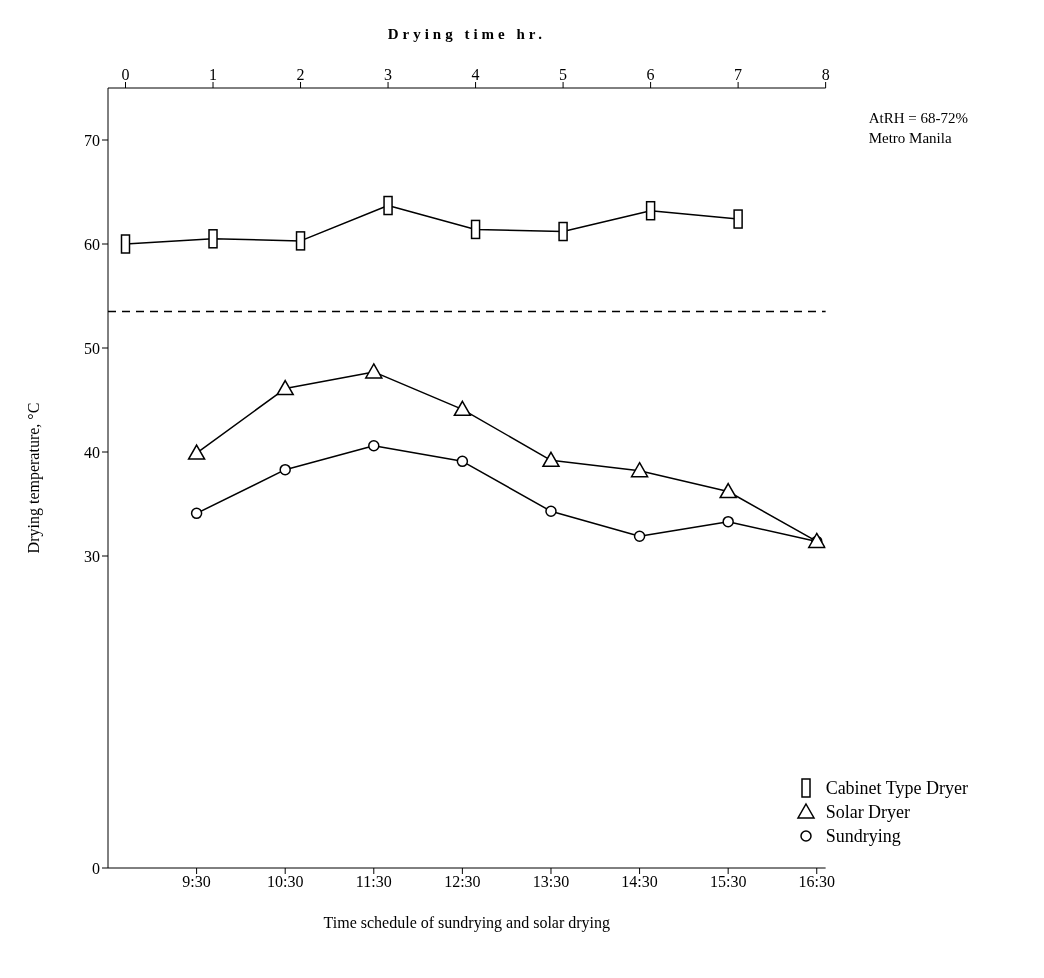  Describe the element at coordinates (92, 244) in the screenshot. I see `y-tick-label: 60` at that location.